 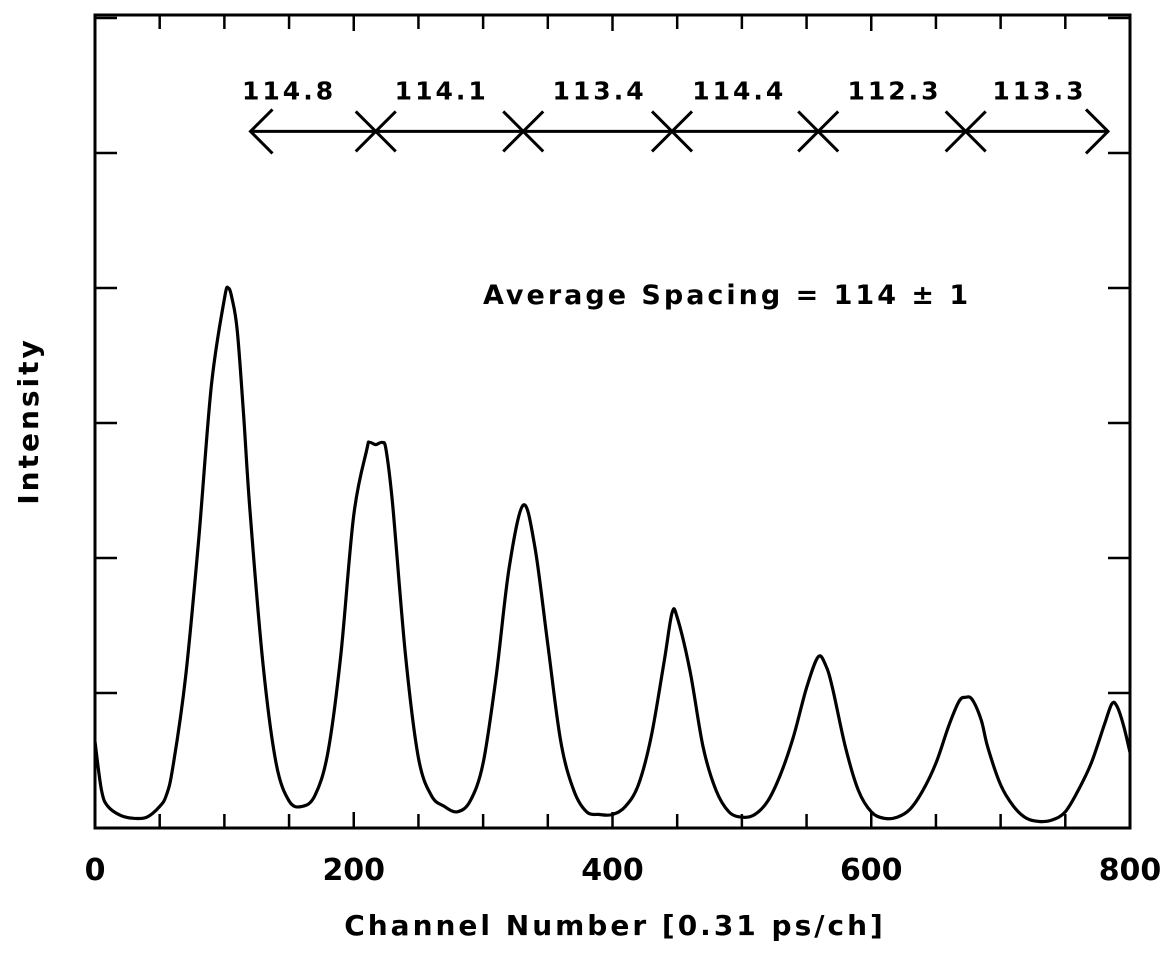 What do you see at coordinates (1039, 90) in the screenshot?
I see `spacing-value-label: 113.3` at bounding box center [1039, 90].